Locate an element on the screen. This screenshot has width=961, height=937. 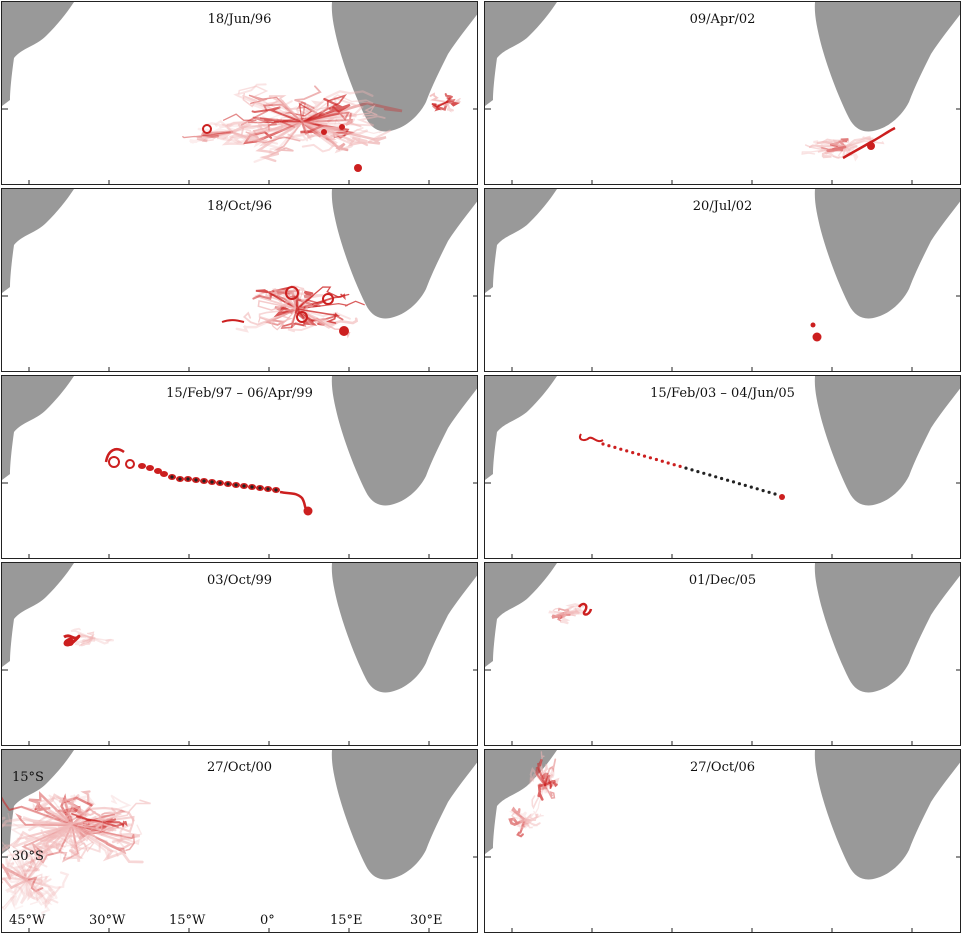
map-panel-7: 03/Oct/99 is located at coordinates (239, 654).